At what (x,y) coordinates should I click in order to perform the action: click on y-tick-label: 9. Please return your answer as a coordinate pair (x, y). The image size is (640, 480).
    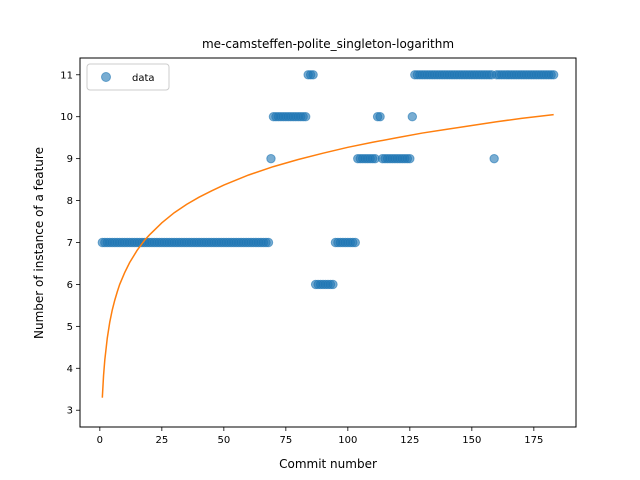
    Looking at the image, I should click on (70, 159).